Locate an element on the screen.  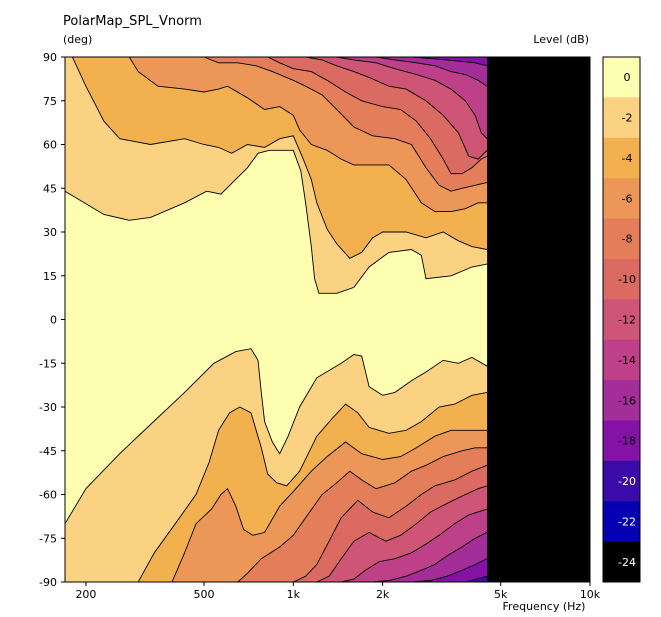
y-tick-label: 60 is located at coordinates (50, 145).